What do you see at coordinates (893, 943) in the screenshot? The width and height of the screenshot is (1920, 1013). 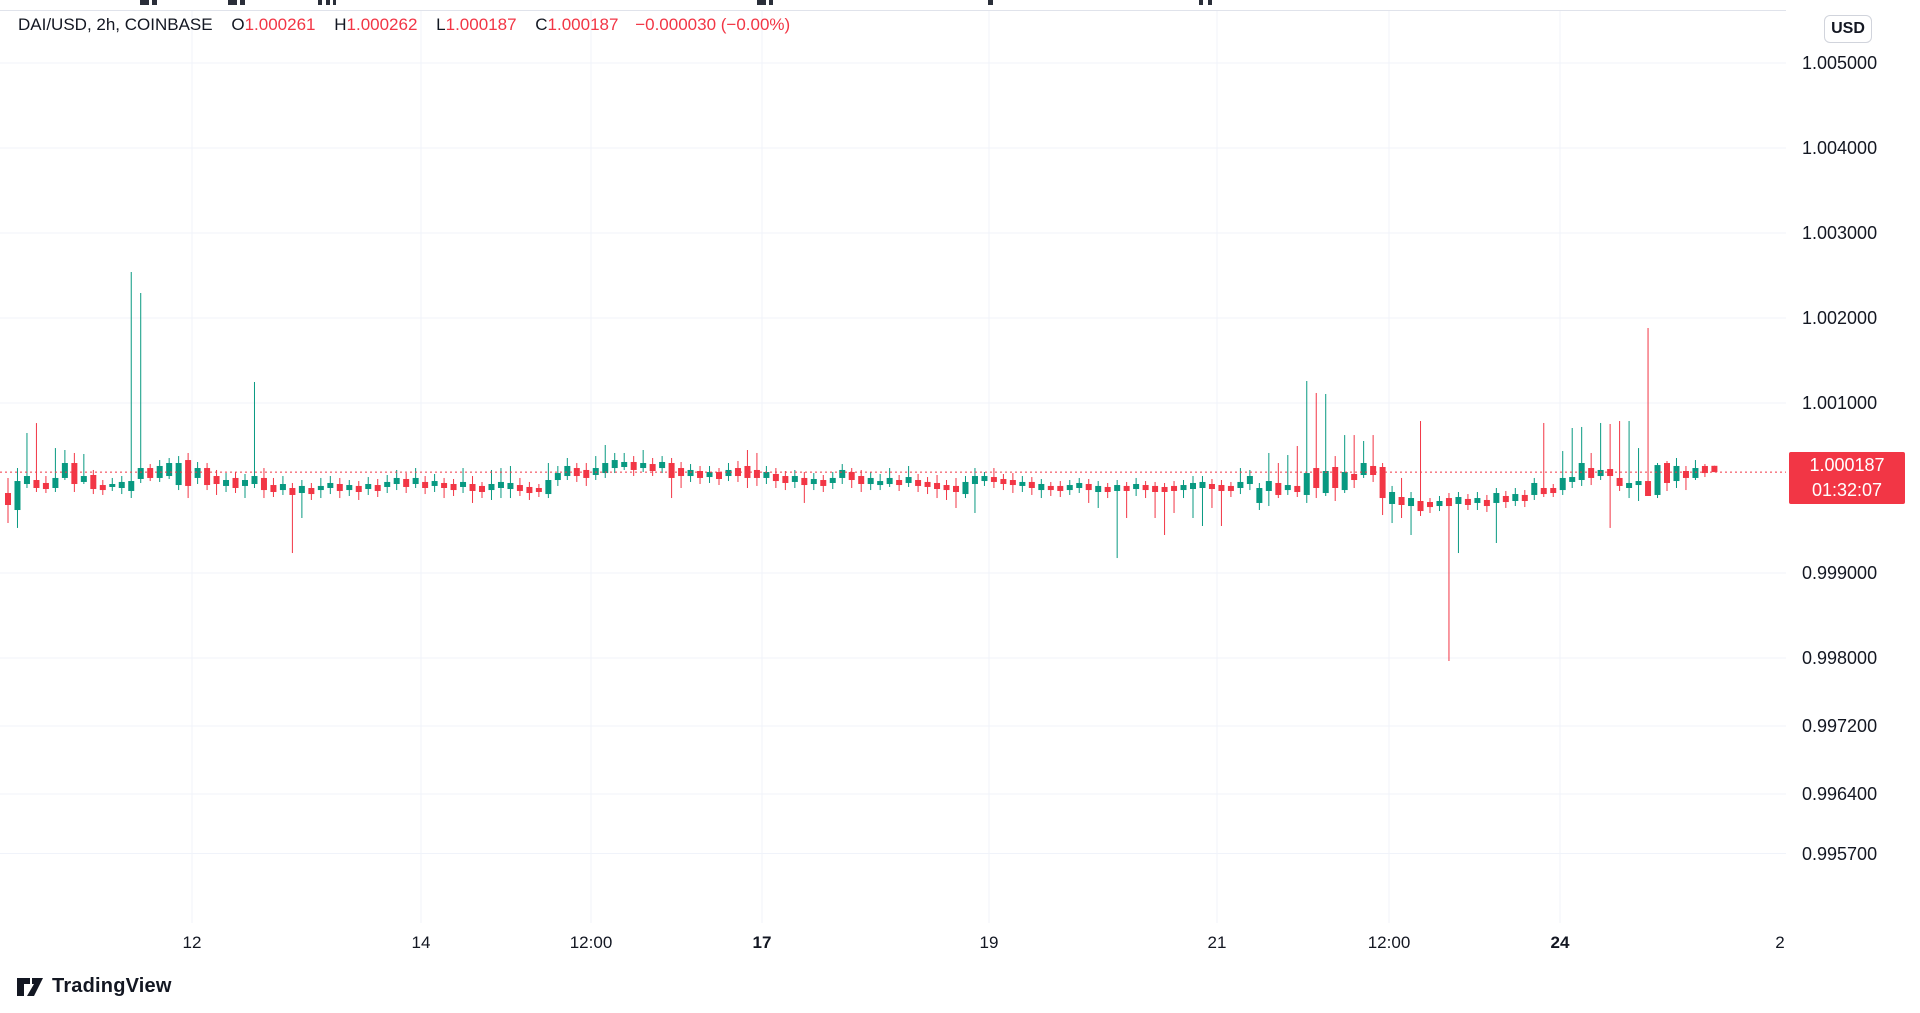 I see `time-axis: 12 14 12:00 17 19 21 12:00 24 2` at bounding box center [893, 943].